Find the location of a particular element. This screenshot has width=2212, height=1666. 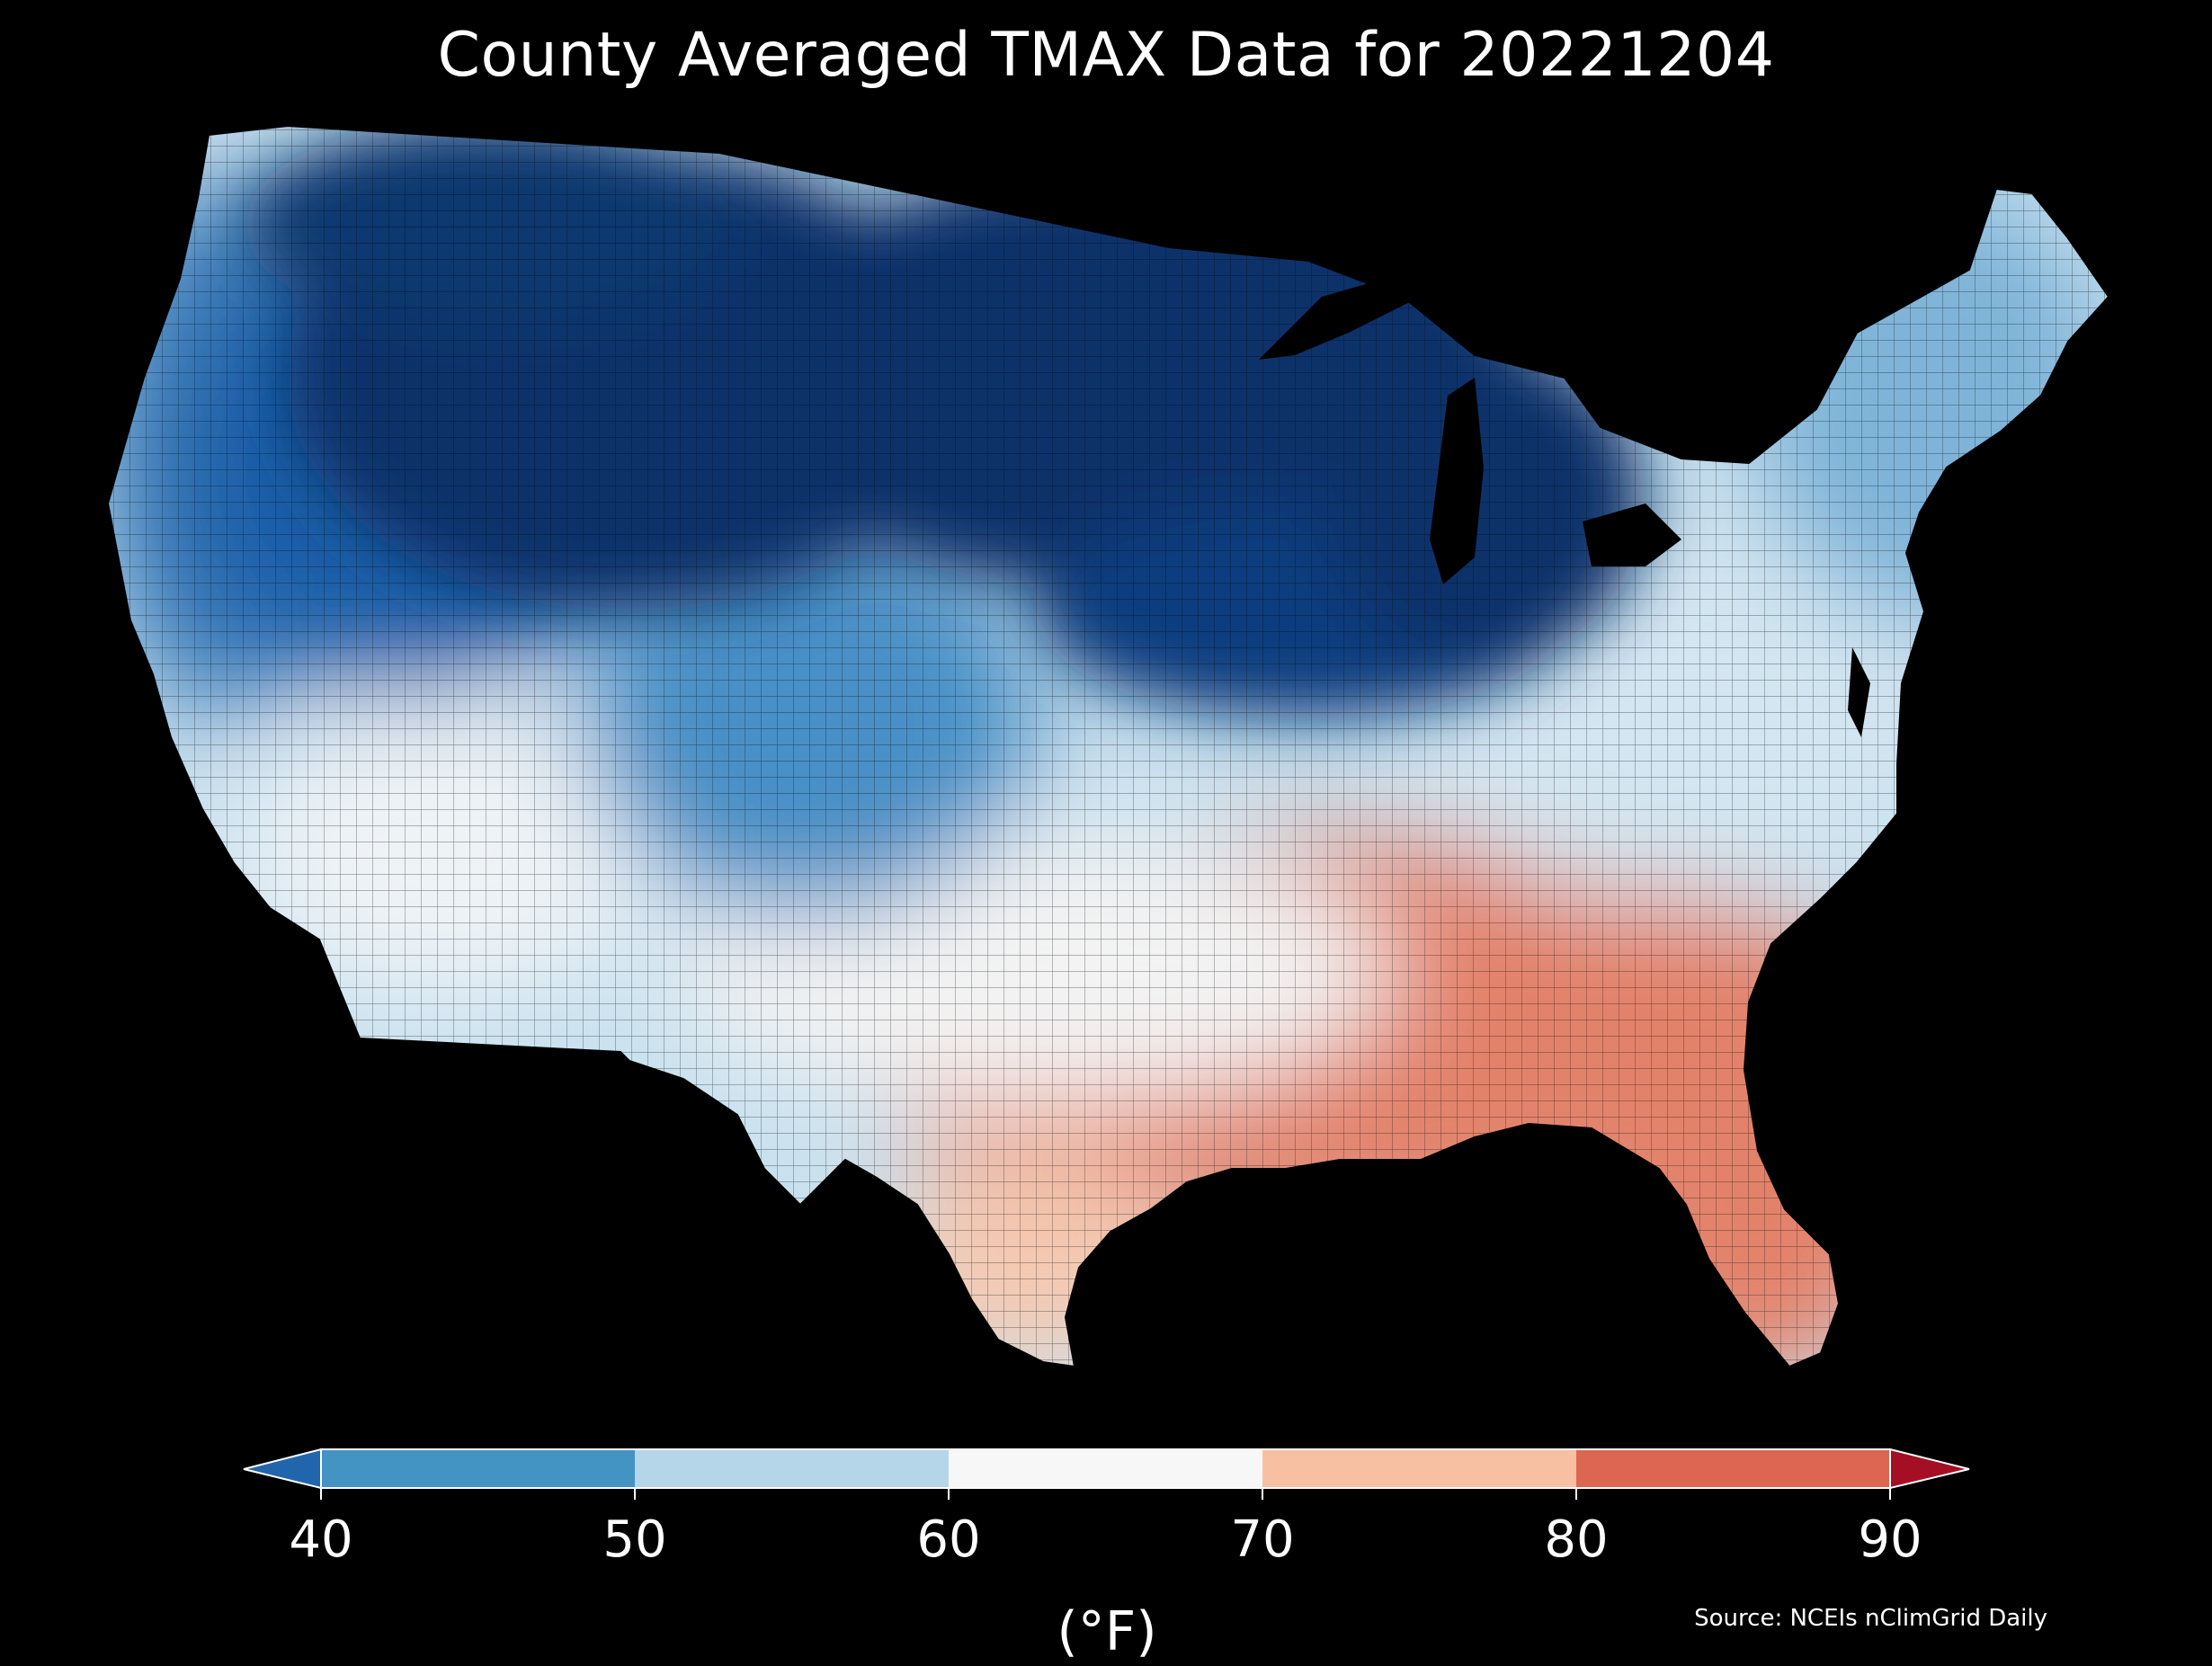

colorbar-tick-label: 50 is located at coordinates (634, 1540).